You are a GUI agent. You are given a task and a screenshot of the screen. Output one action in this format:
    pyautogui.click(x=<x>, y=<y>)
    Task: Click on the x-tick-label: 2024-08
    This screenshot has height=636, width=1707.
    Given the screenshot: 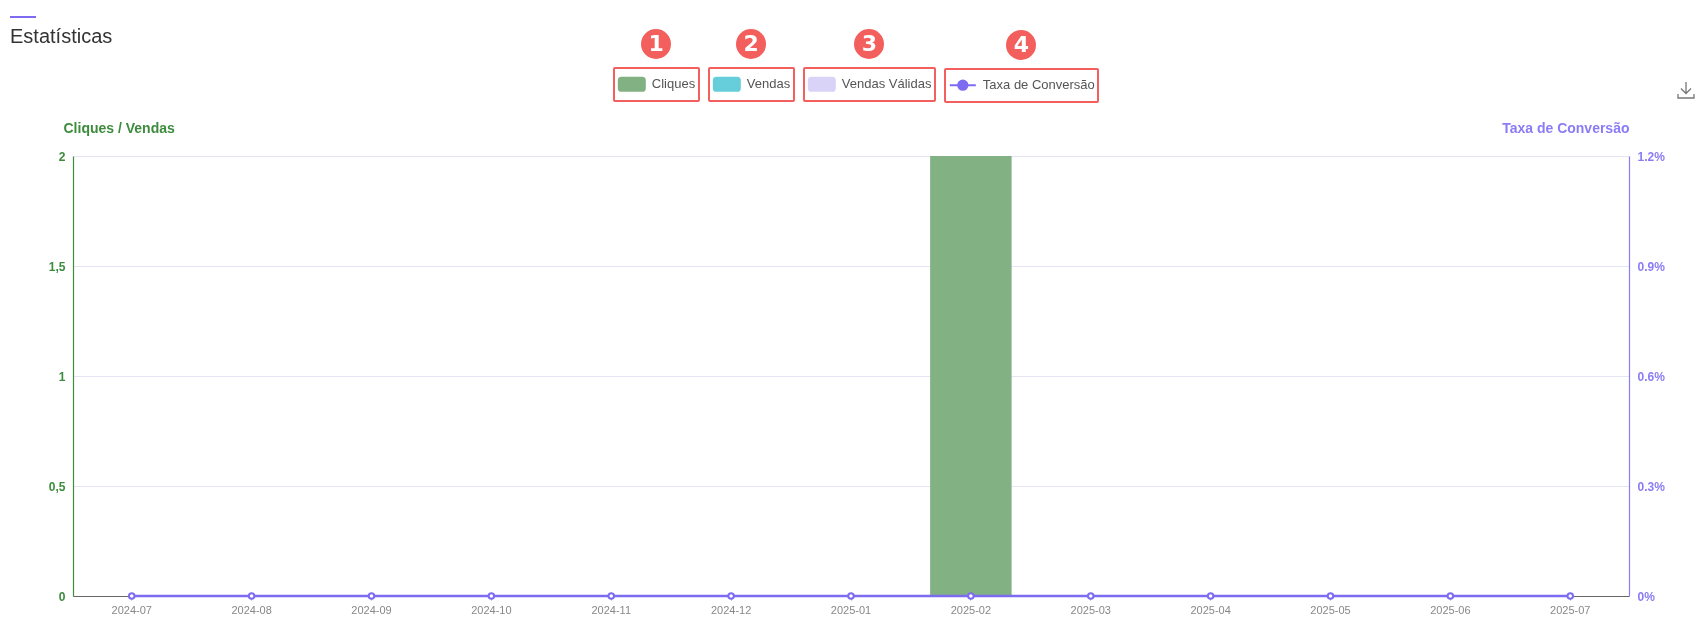 What is the action you would take?
    pyautogui.click(x=251, y=609)
    